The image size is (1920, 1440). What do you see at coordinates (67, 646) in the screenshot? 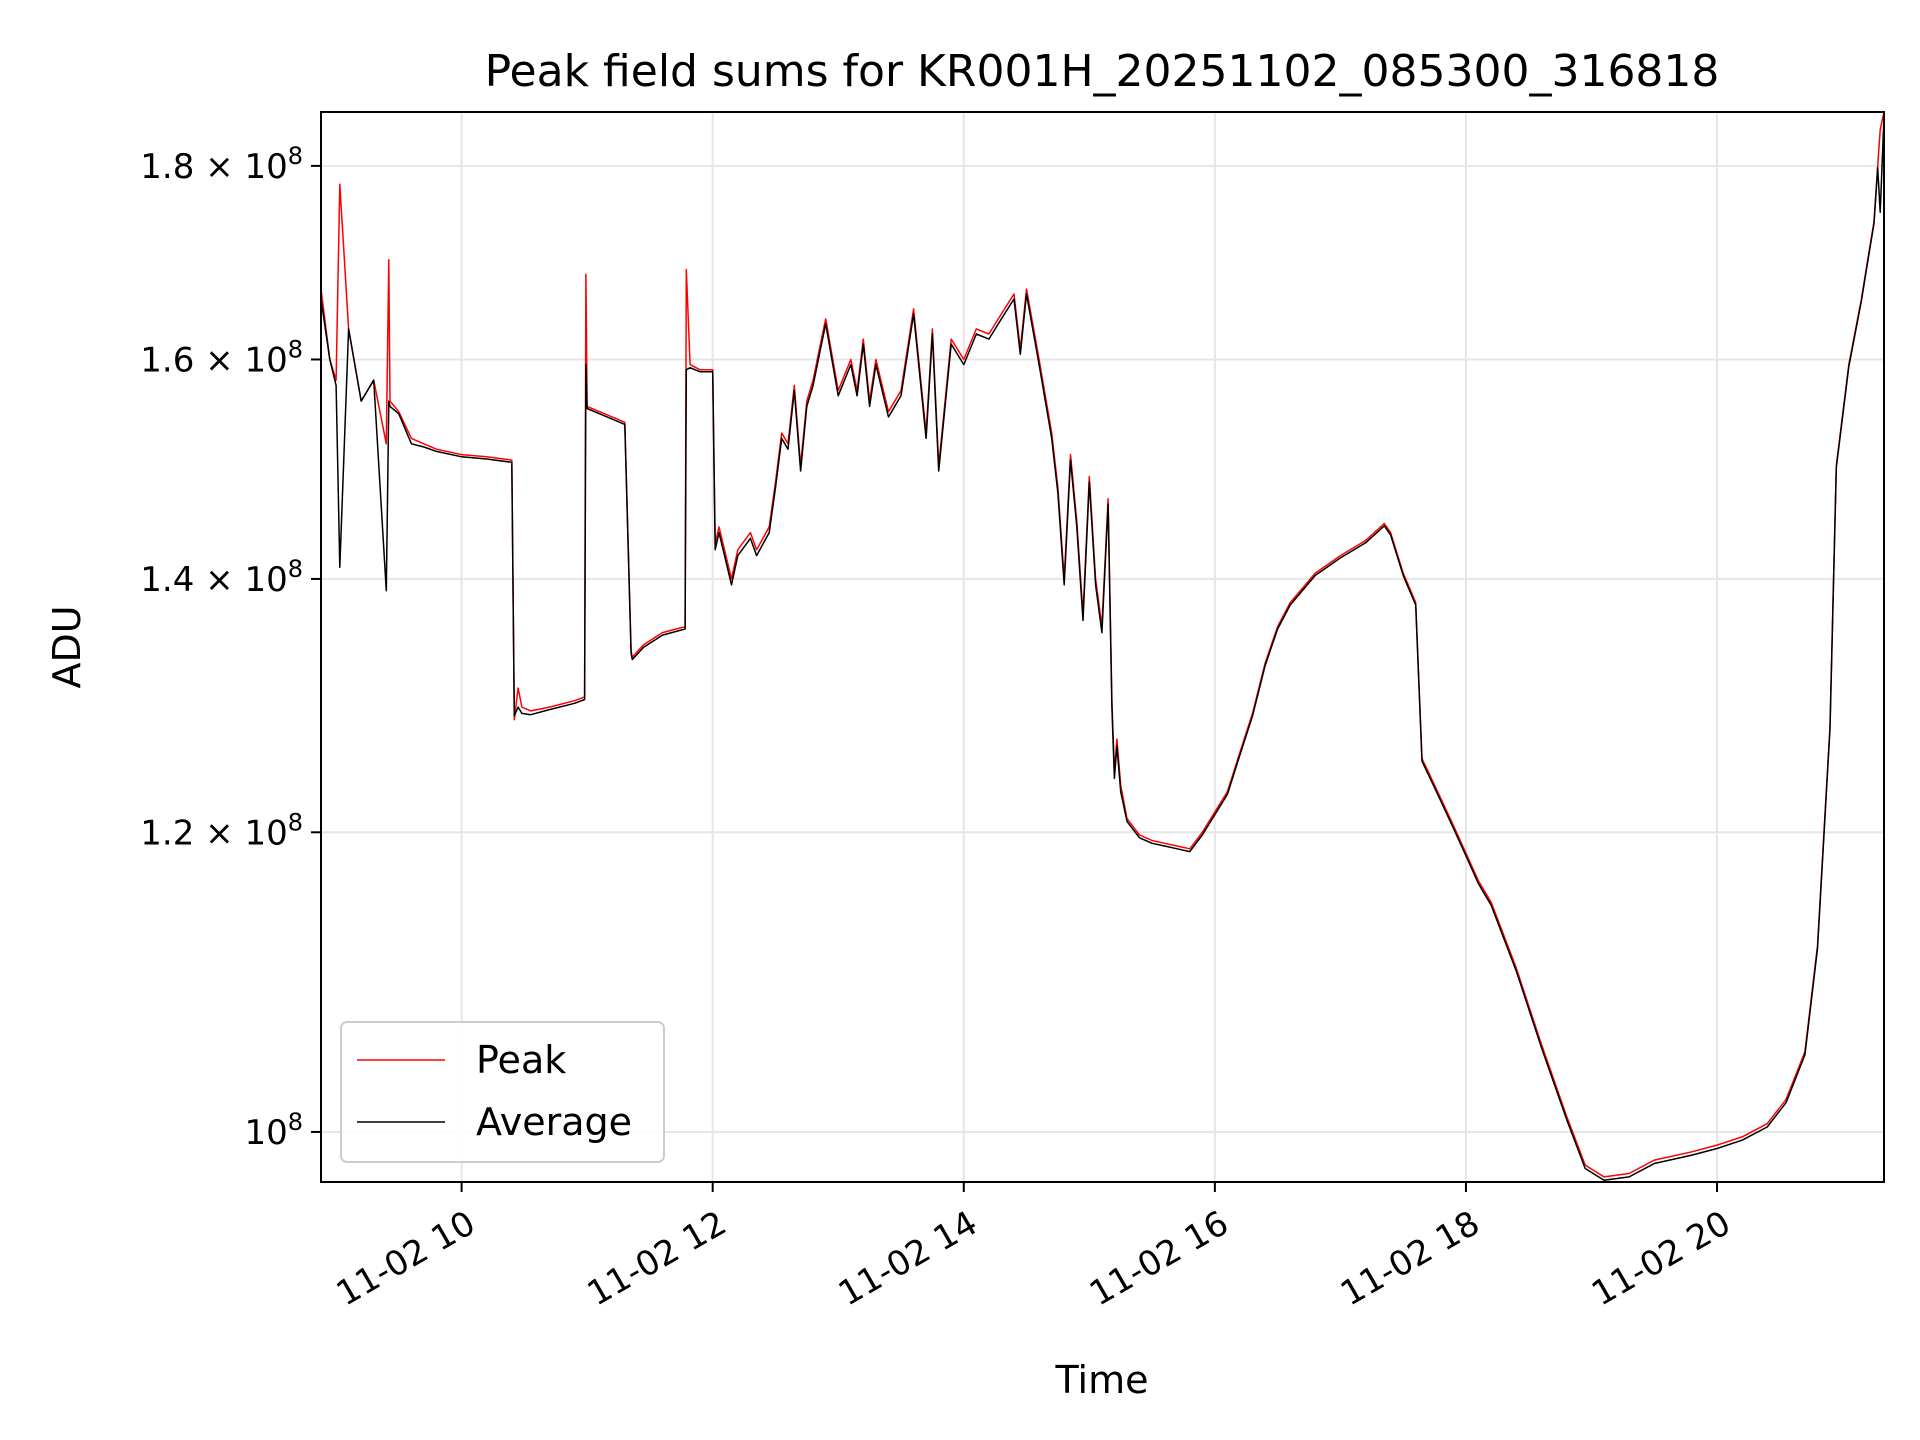
I see `y-axis-label: ADU` at bounding box center [67, 646].